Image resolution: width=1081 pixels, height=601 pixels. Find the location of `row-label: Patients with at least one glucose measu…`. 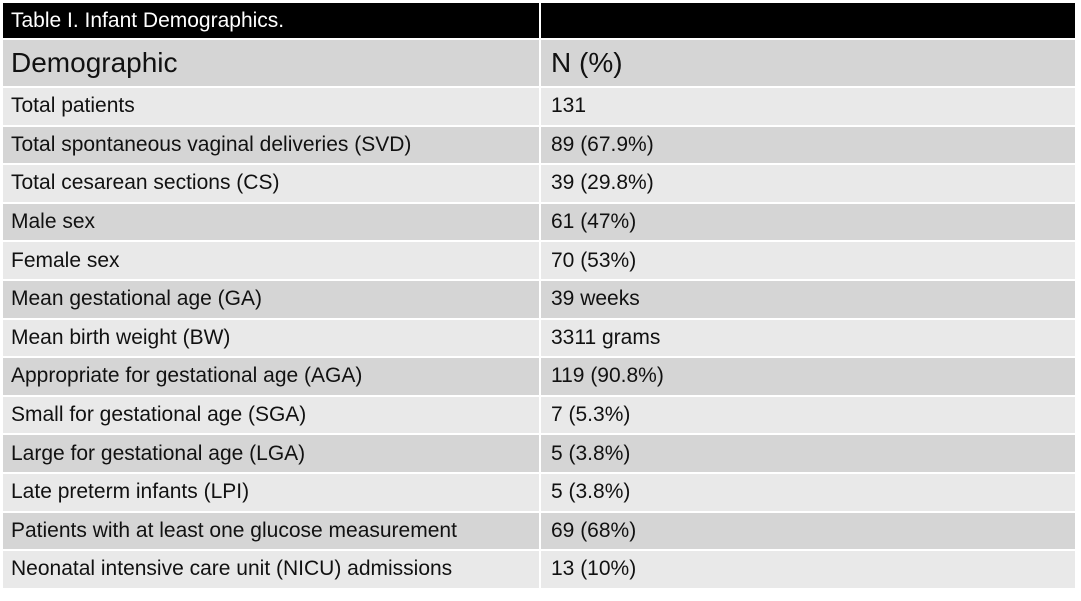

row-label: Patients with at least one glucose measu… is located at coordinates (272, 532).